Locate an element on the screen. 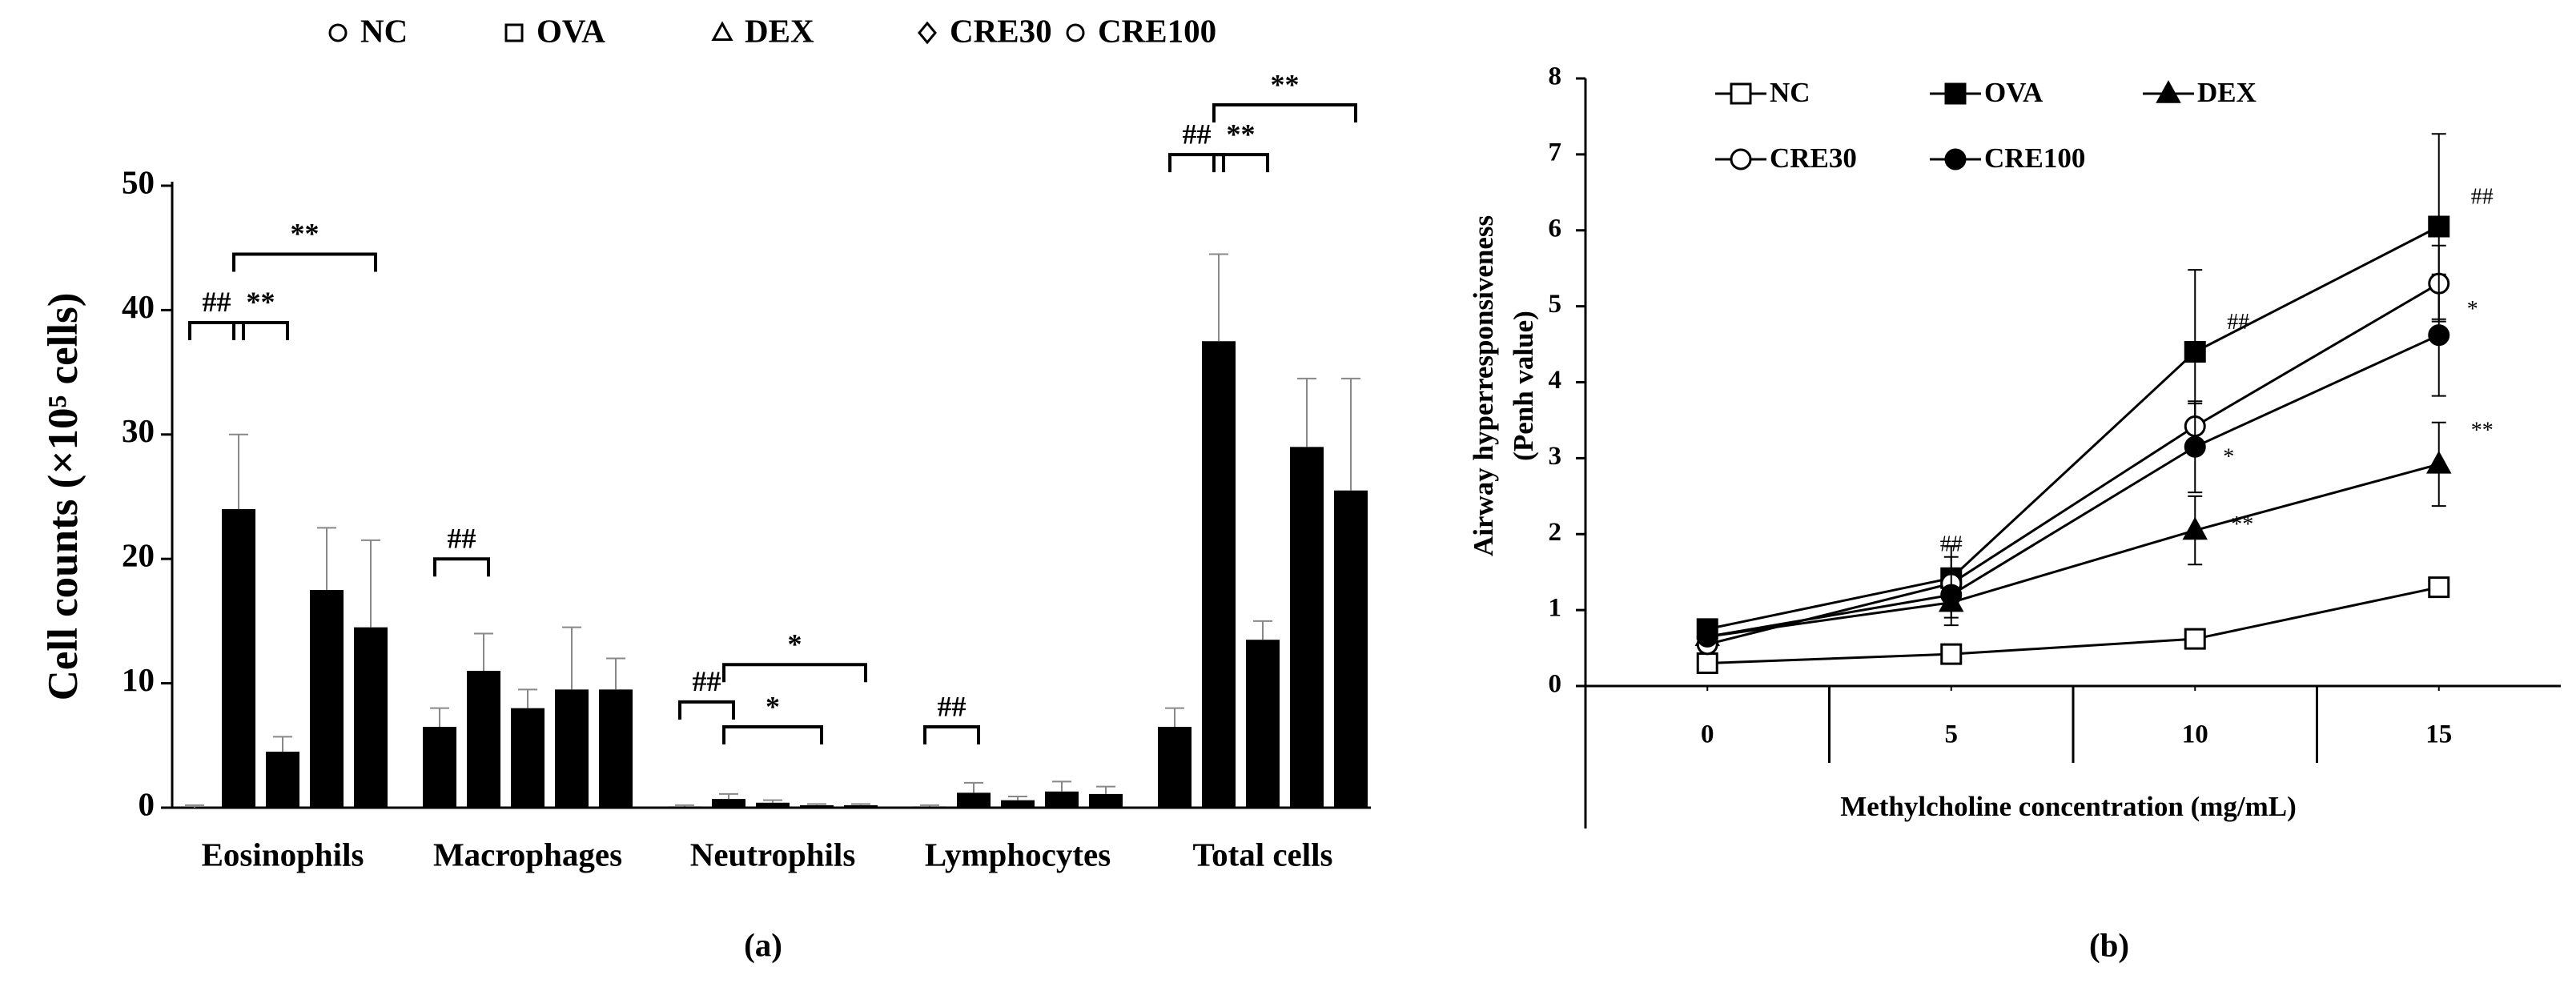  x-tick-label: Lymphocytes is located at coordinates (1018, 854).